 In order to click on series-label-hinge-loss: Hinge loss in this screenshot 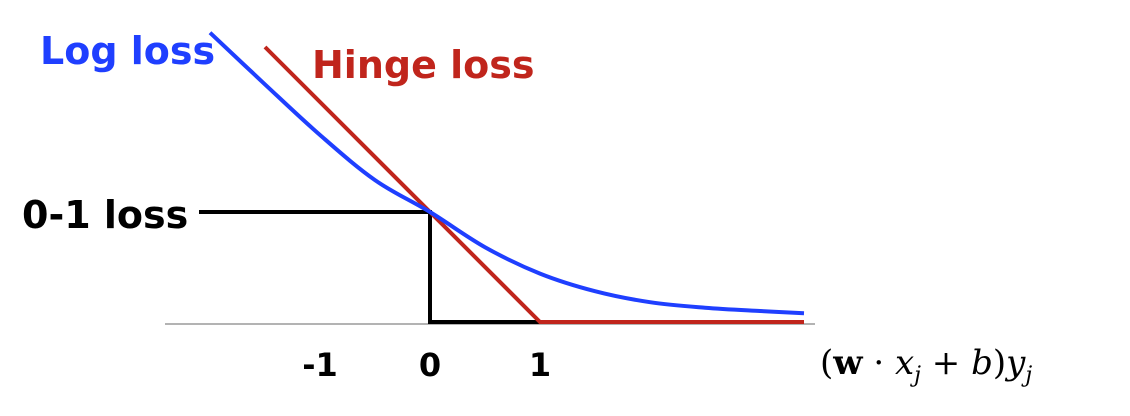, I will do `click(423, 65)`.